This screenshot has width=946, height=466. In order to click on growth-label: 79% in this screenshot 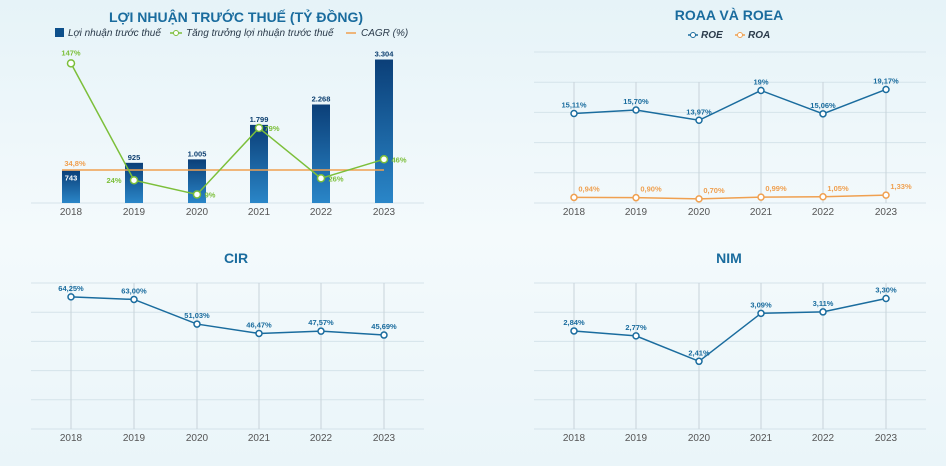, I will do `click(271, 128)`.